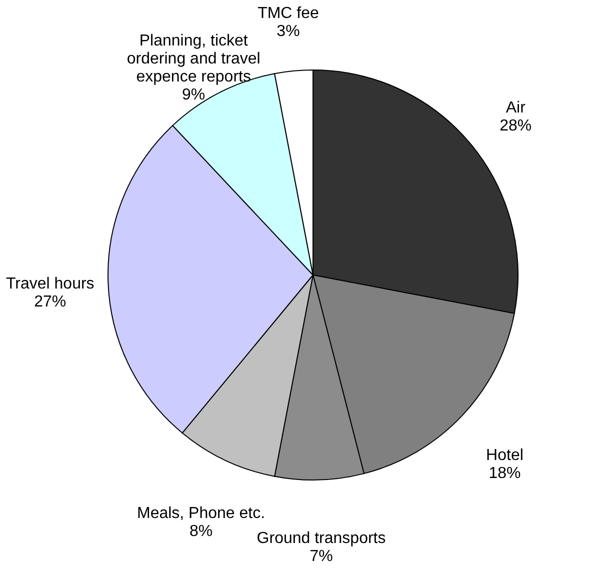  What do you see at coordinates (516, 107) in the screenshot?
I see `slice-label: Air` at bounding box center [516, 107].